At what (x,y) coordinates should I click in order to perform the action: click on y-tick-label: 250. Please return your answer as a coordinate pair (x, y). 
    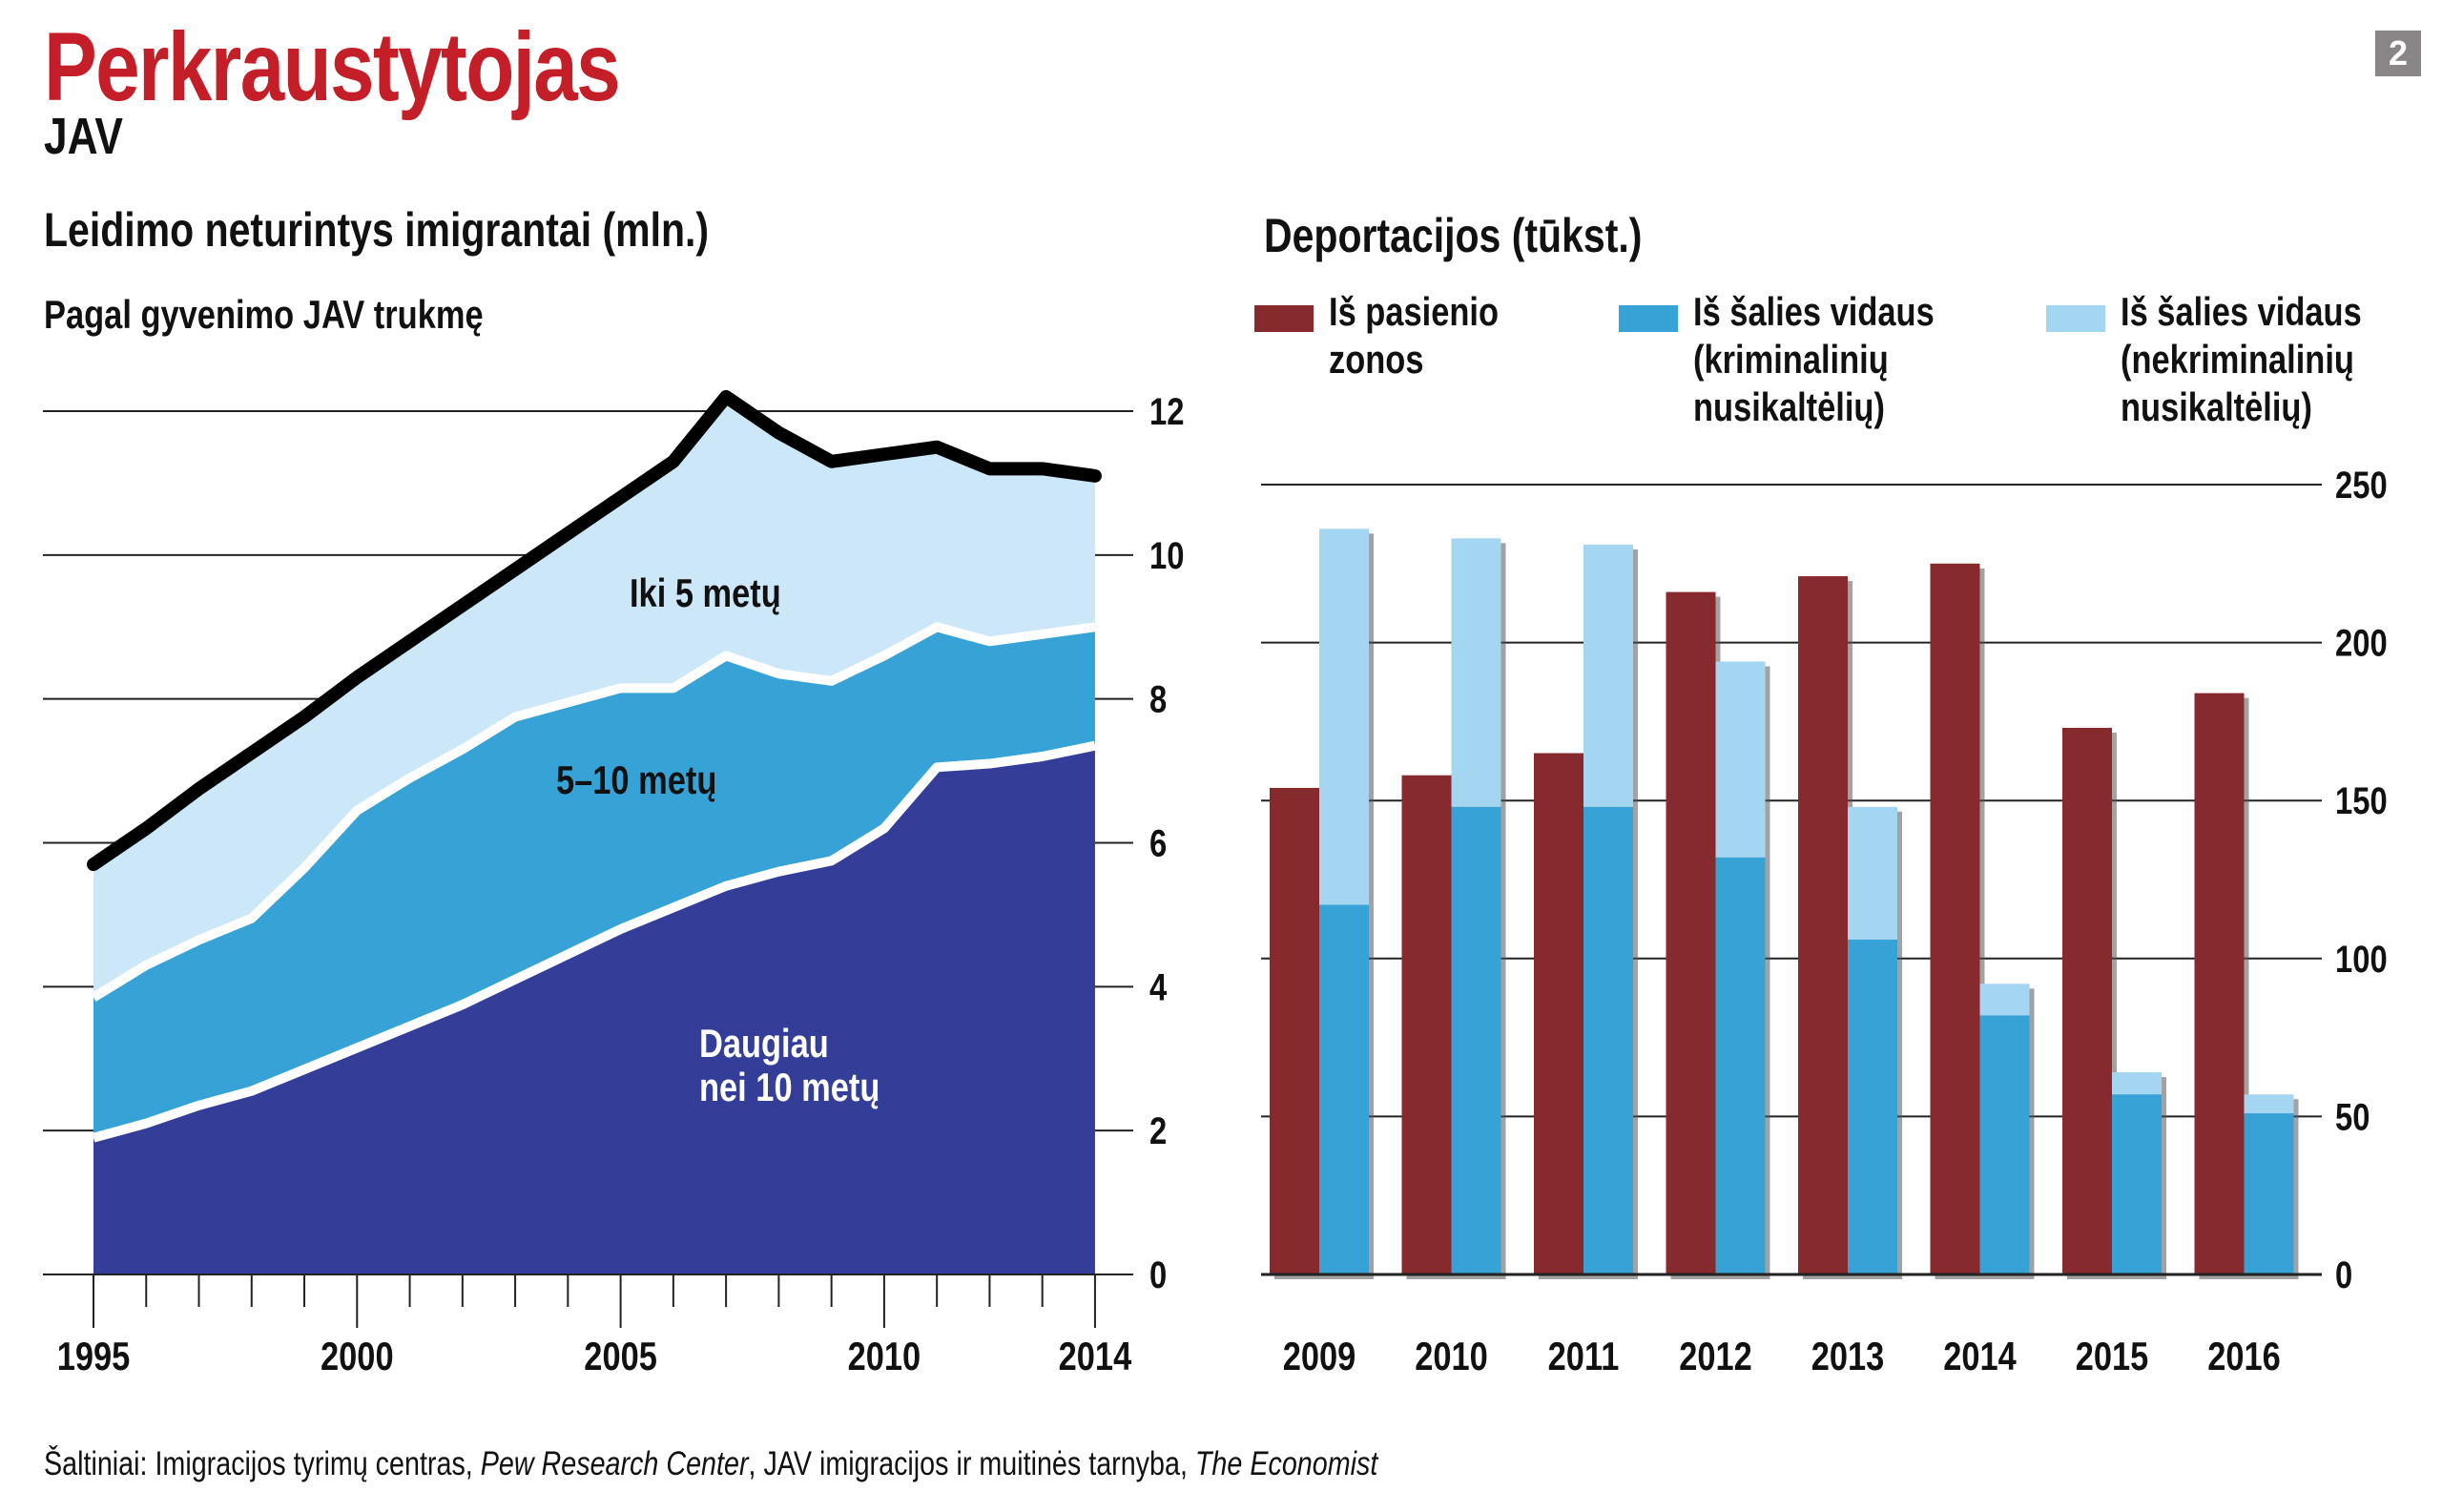
    Looking at the image, I should click on (2361, 485).